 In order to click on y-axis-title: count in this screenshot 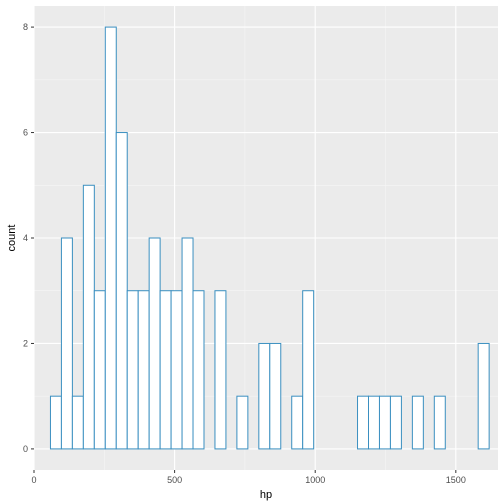, I will do `click(12, 238)`.